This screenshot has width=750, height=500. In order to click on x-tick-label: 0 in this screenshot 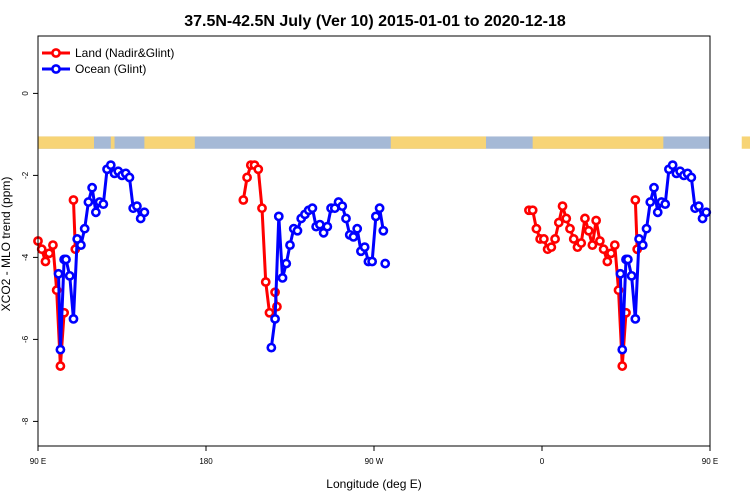, I will do `click(542, 461)`.